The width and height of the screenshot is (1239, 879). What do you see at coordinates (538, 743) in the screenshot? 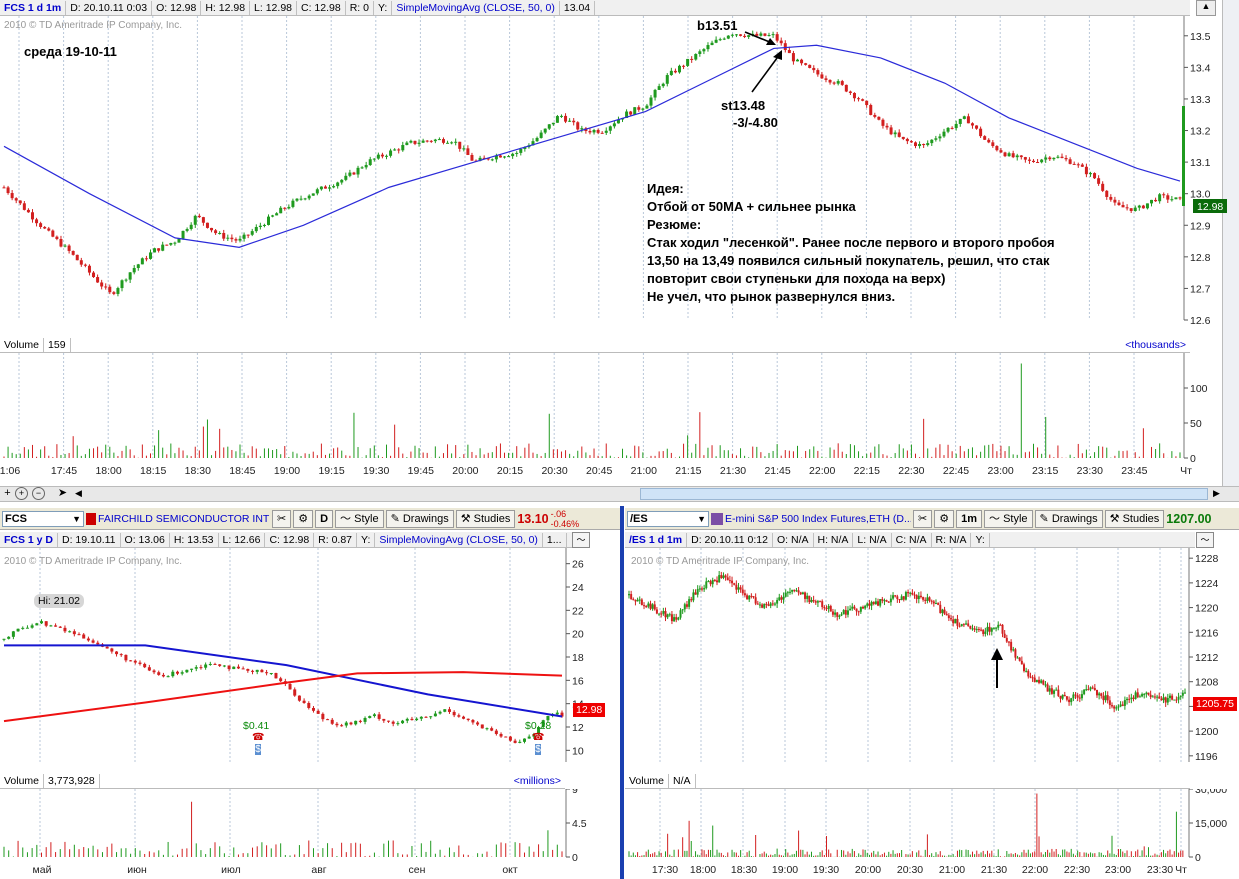
I see `bl-dividend2-icon: ☎ $` at bounding box center [538, 743].